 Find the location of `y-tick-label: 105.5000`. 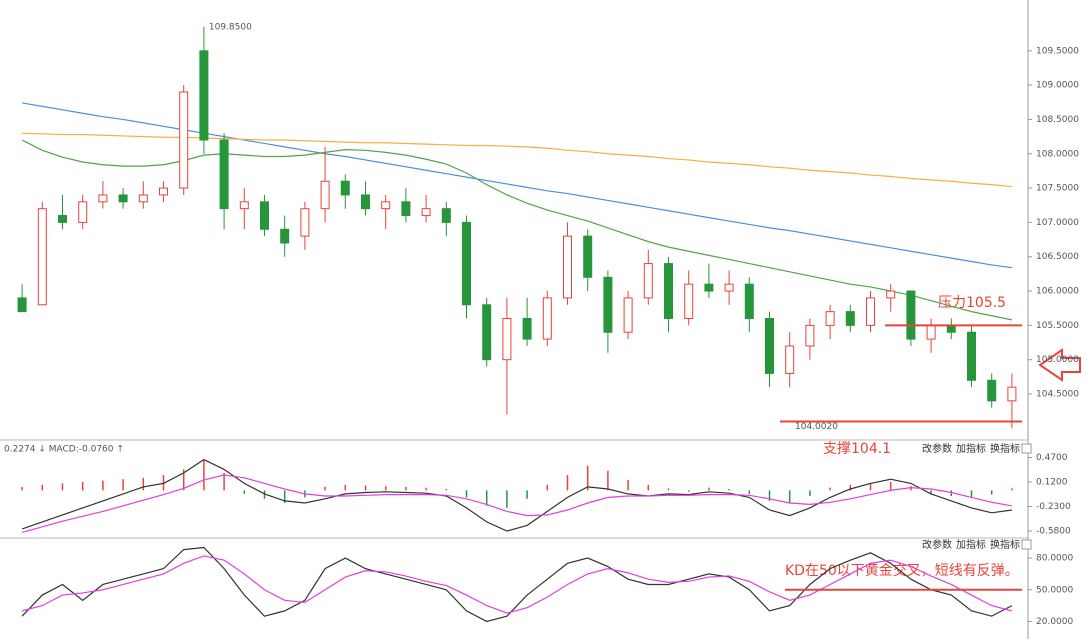

y-tick-label: 105.5000 is located at coordinates (1057, 326).